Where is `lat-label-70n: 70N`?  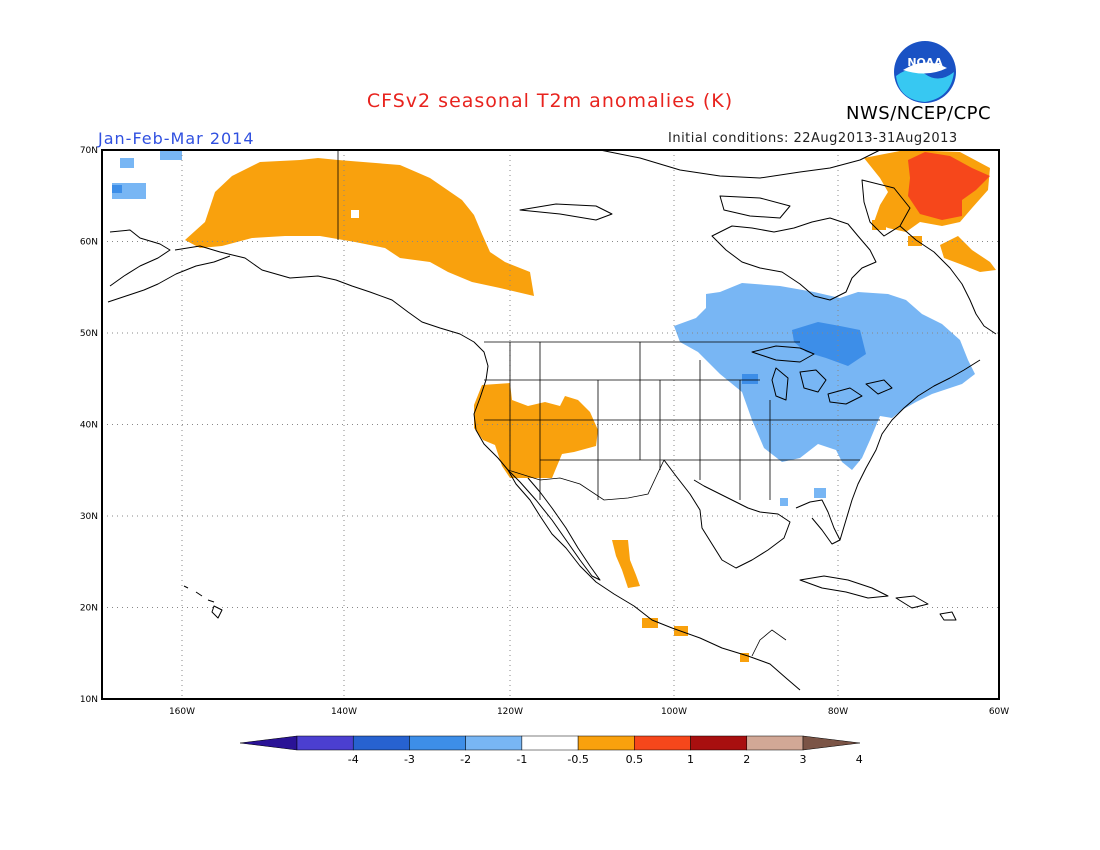 lat-label-70n: 70N is located at coordinates (89, 151).